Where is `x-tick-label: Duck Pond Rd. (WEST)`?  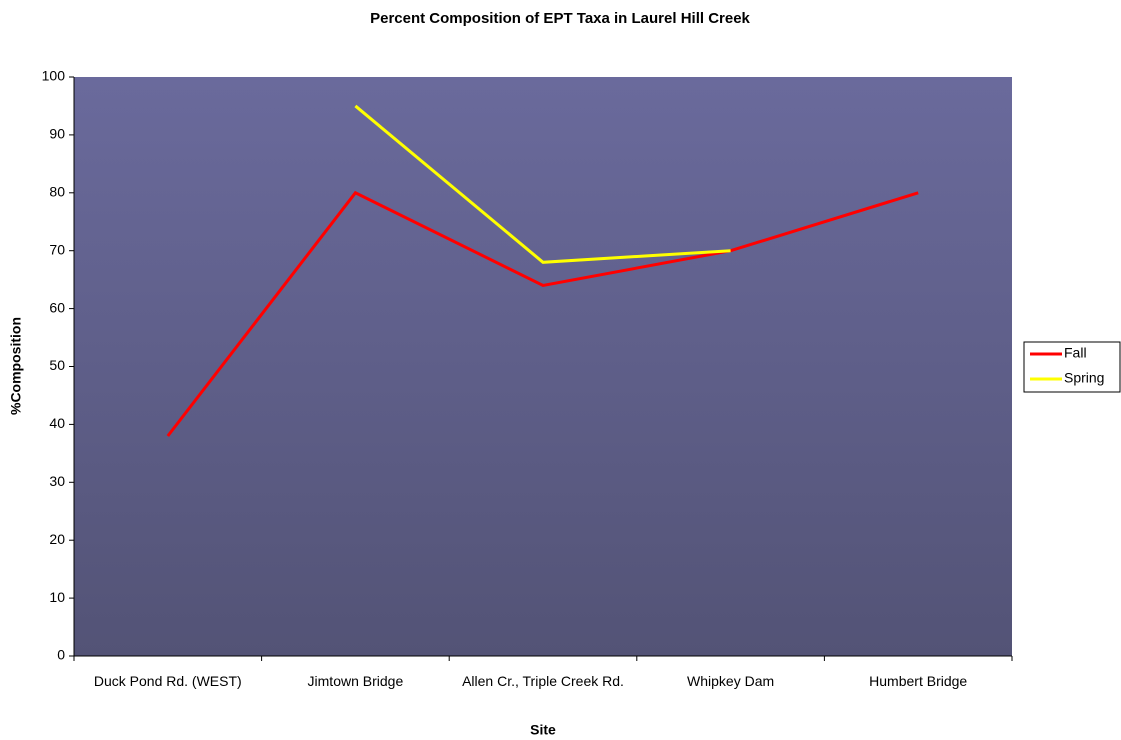
x-tick-label: Duck Pond Rd. (WEST) is located at coordinates (167, 681).